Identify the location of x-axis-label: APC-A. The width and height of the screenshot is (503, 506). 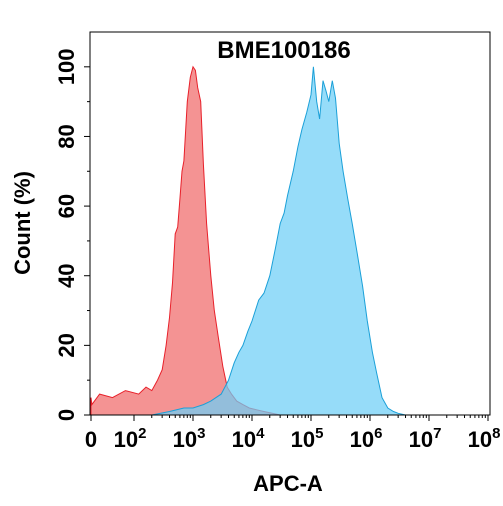
(288, 483).